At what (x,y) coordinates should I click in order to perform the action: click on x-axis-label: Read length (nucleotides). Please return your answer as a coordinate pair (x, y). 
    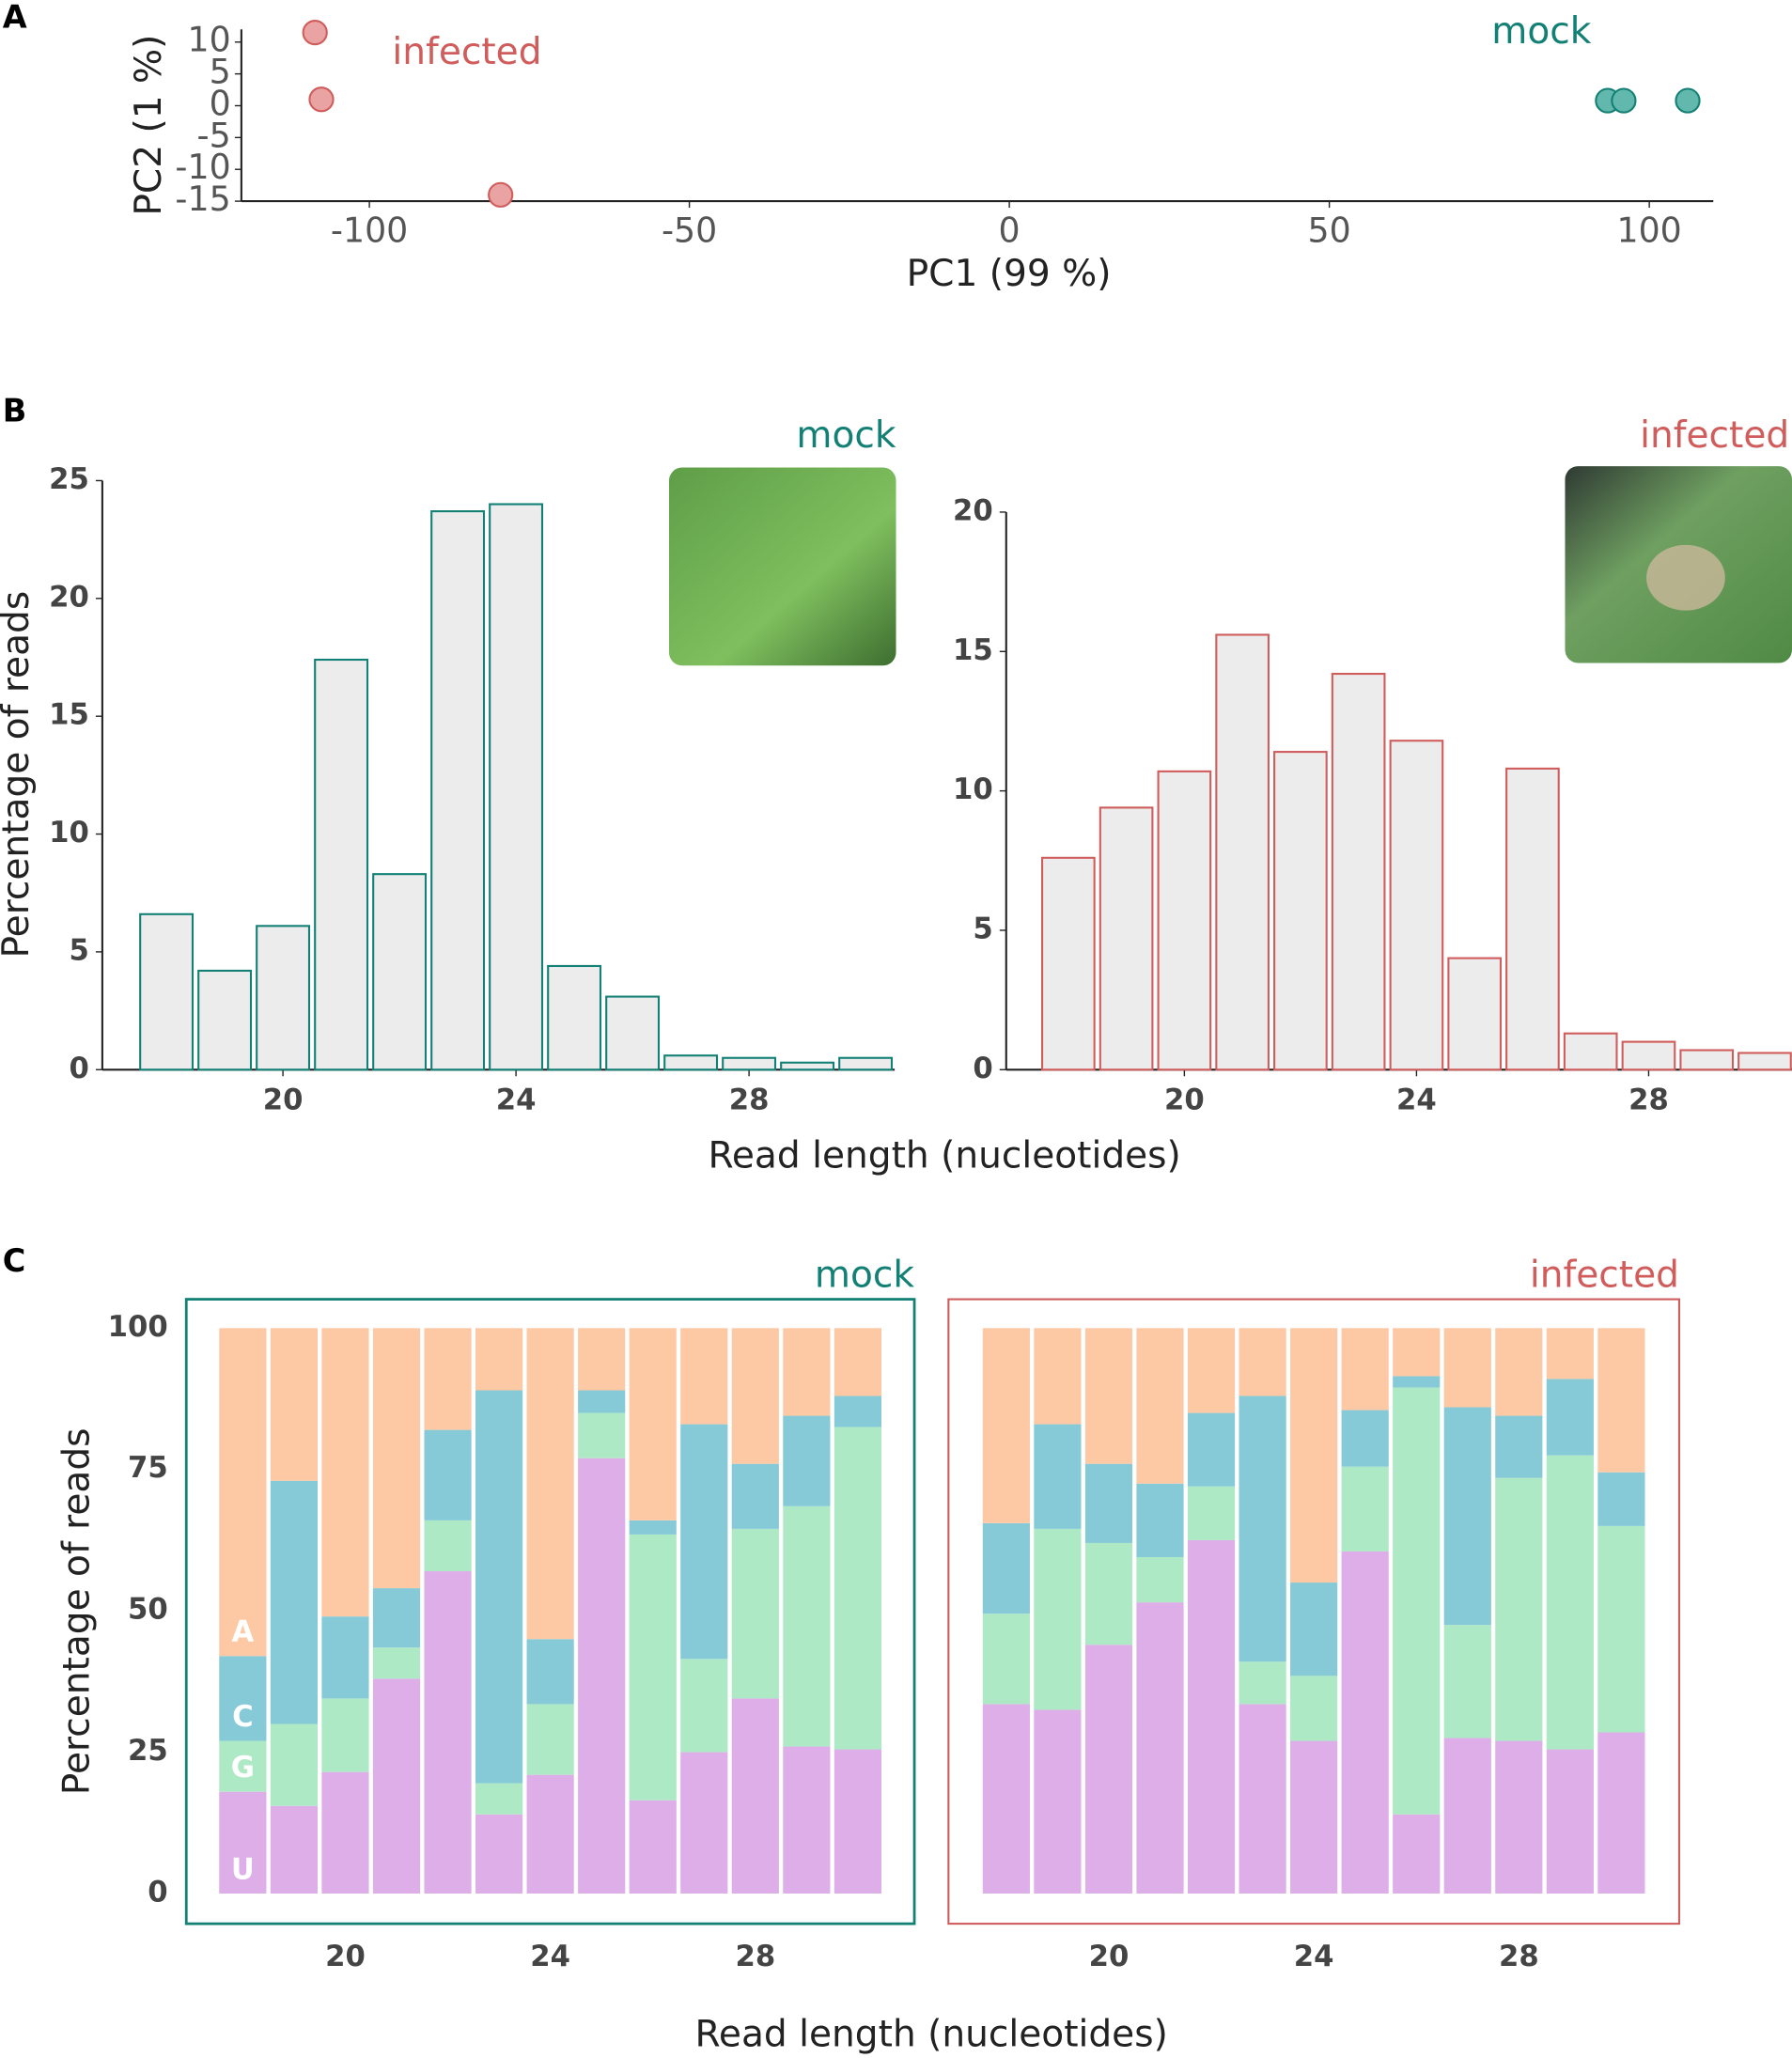
    Looking at the image, I should click on (944, 1155).